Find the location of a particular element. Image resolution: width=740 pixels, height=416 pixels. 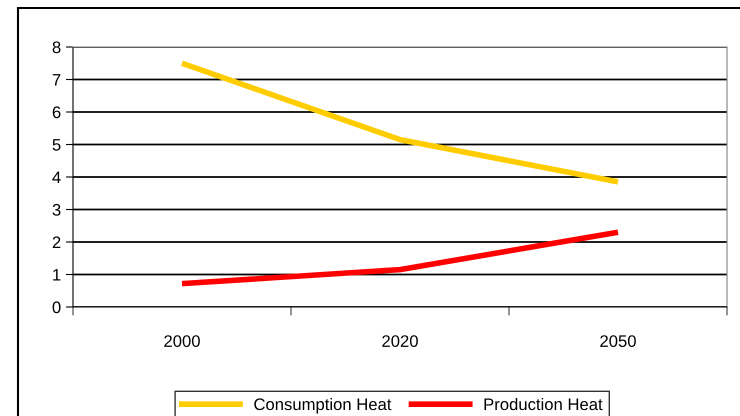

y-tick-label: 7 is located at coordinates (56, 80).